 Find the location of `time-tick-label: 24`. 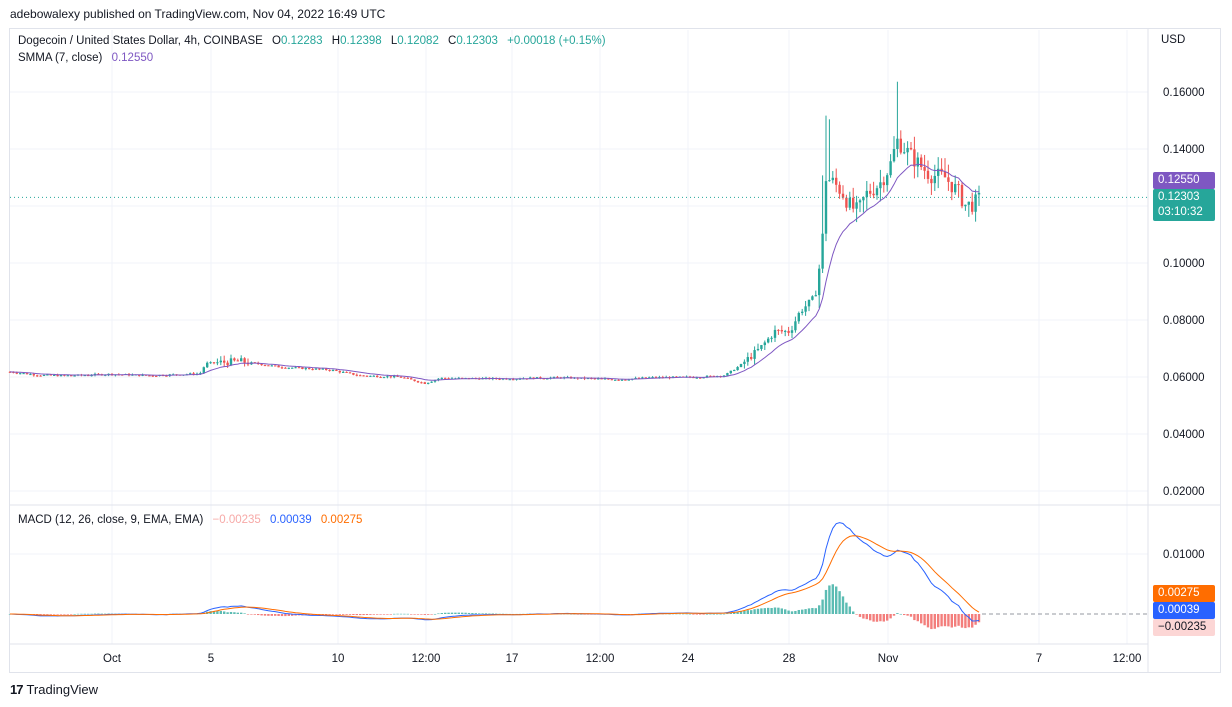

time-tick-label: 24 is located at coordinates (688, 659).